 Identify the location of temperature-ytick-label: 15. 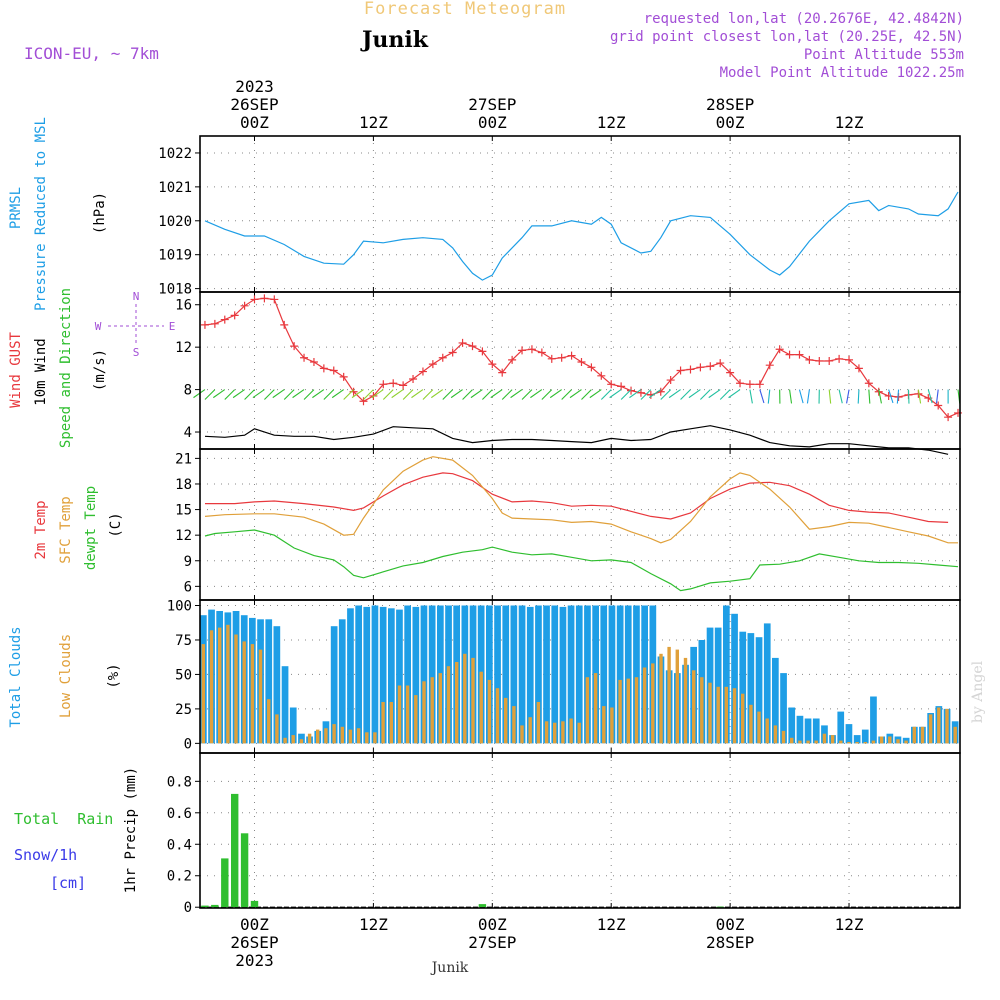
(183, 511).